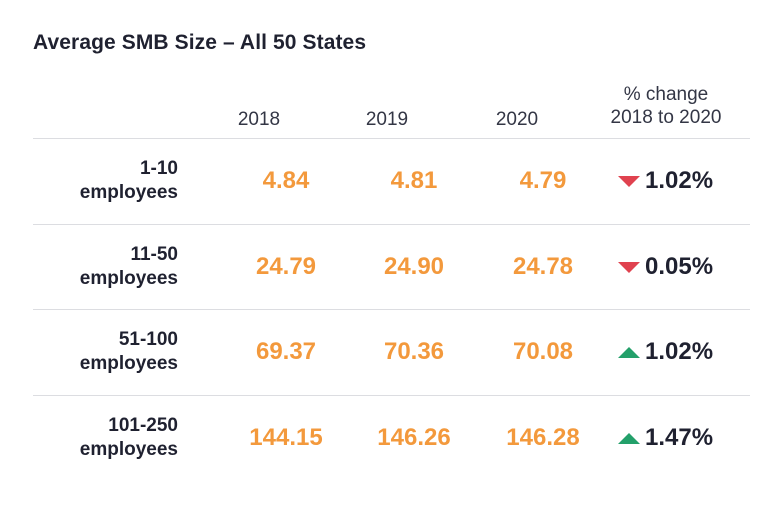 The image size is (768, 521). I want to click on row-label: 101-250 employees, so click(105, 438).